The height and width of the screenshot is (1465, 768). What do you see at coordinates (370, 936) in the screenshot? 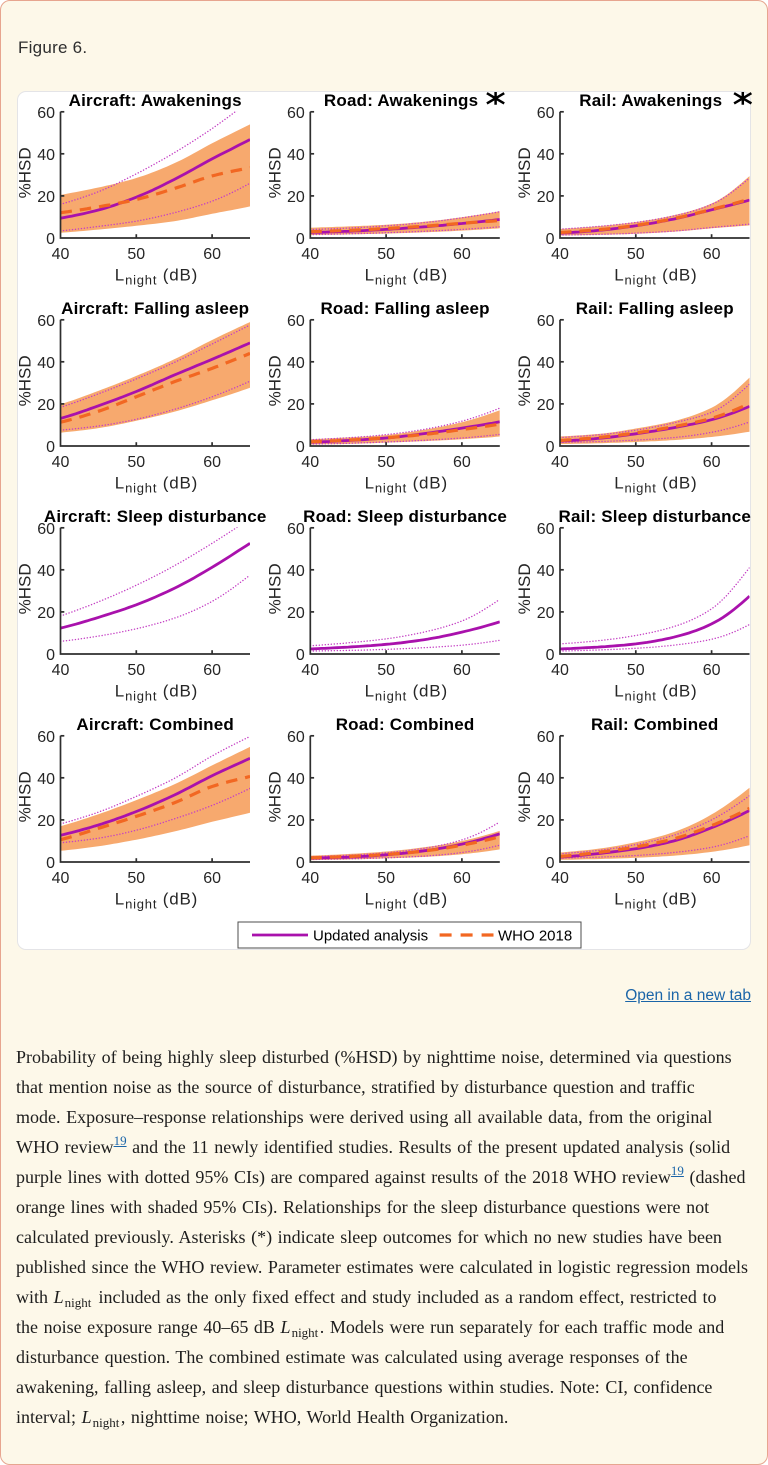
I see `svg-text: Updated analysis` at bounding box center [370, 936].